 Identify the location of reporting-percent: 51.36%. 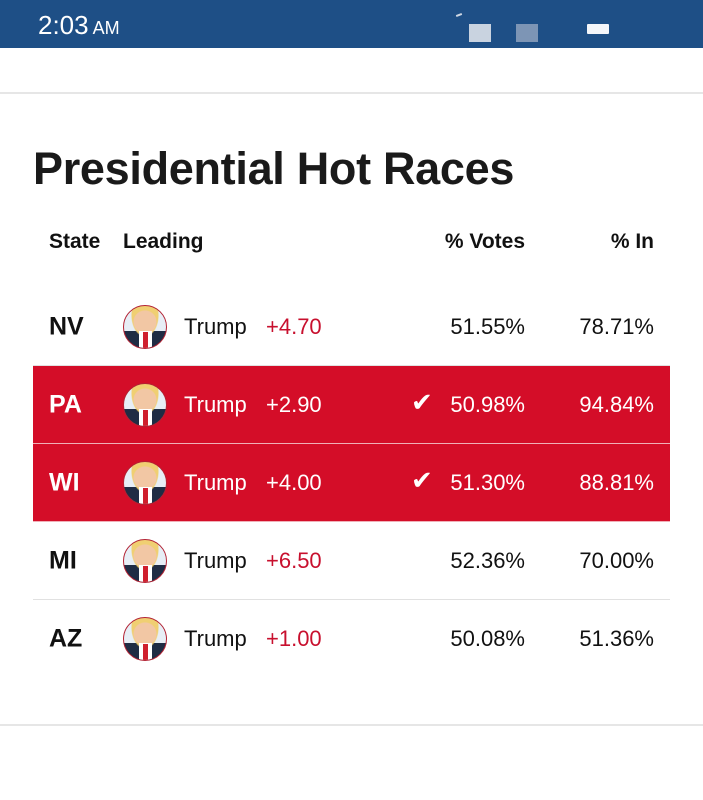
(616, 638).